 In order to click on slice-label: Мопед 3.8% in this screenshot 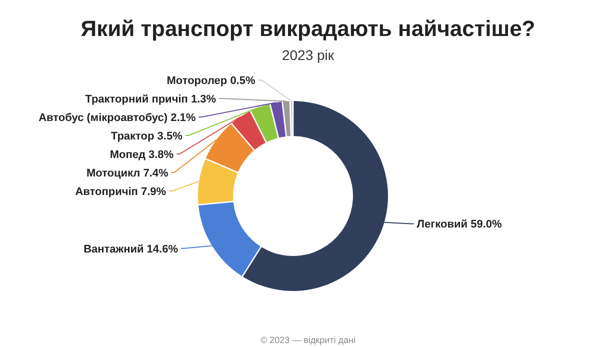, I will do `click(142, 155)`.